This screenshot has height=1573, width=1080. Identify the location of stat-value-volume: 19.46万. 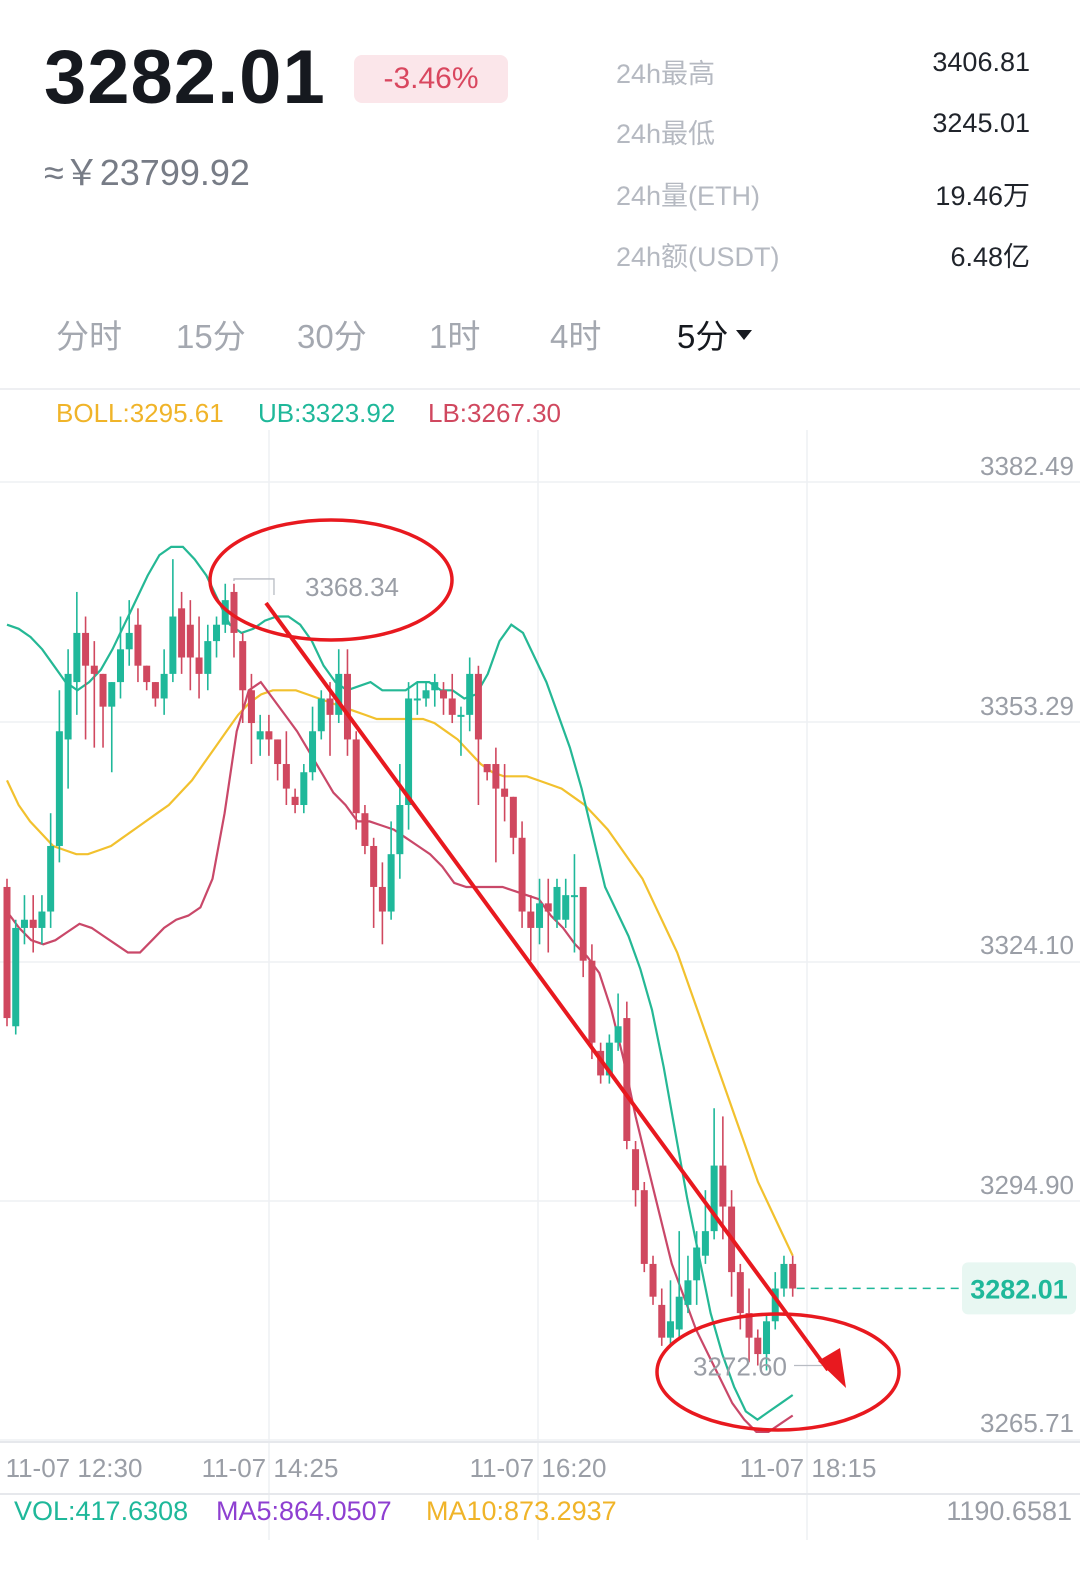
(982, 196).